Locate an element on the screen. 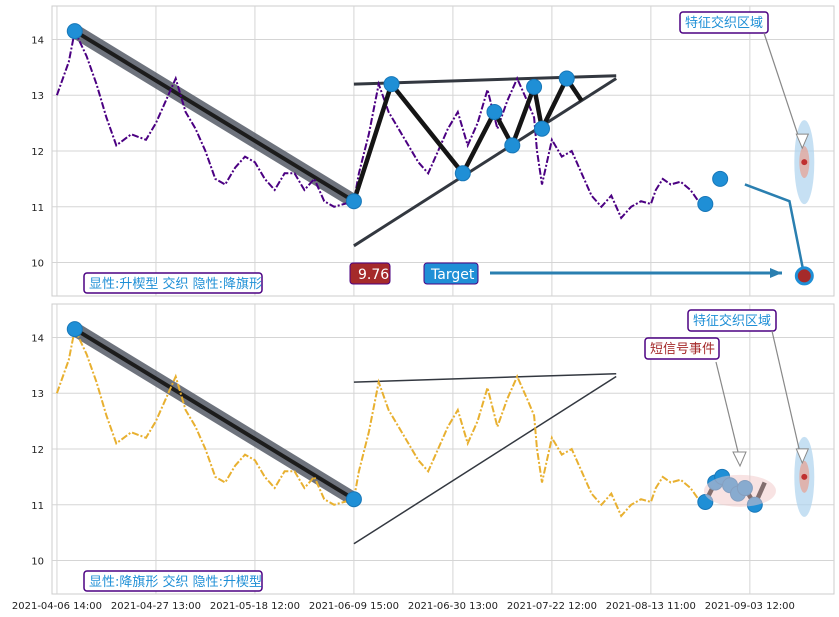 The height and width of the screenshot is (617, 839). target-value: 9.76 is located at coordinates (373, 275).